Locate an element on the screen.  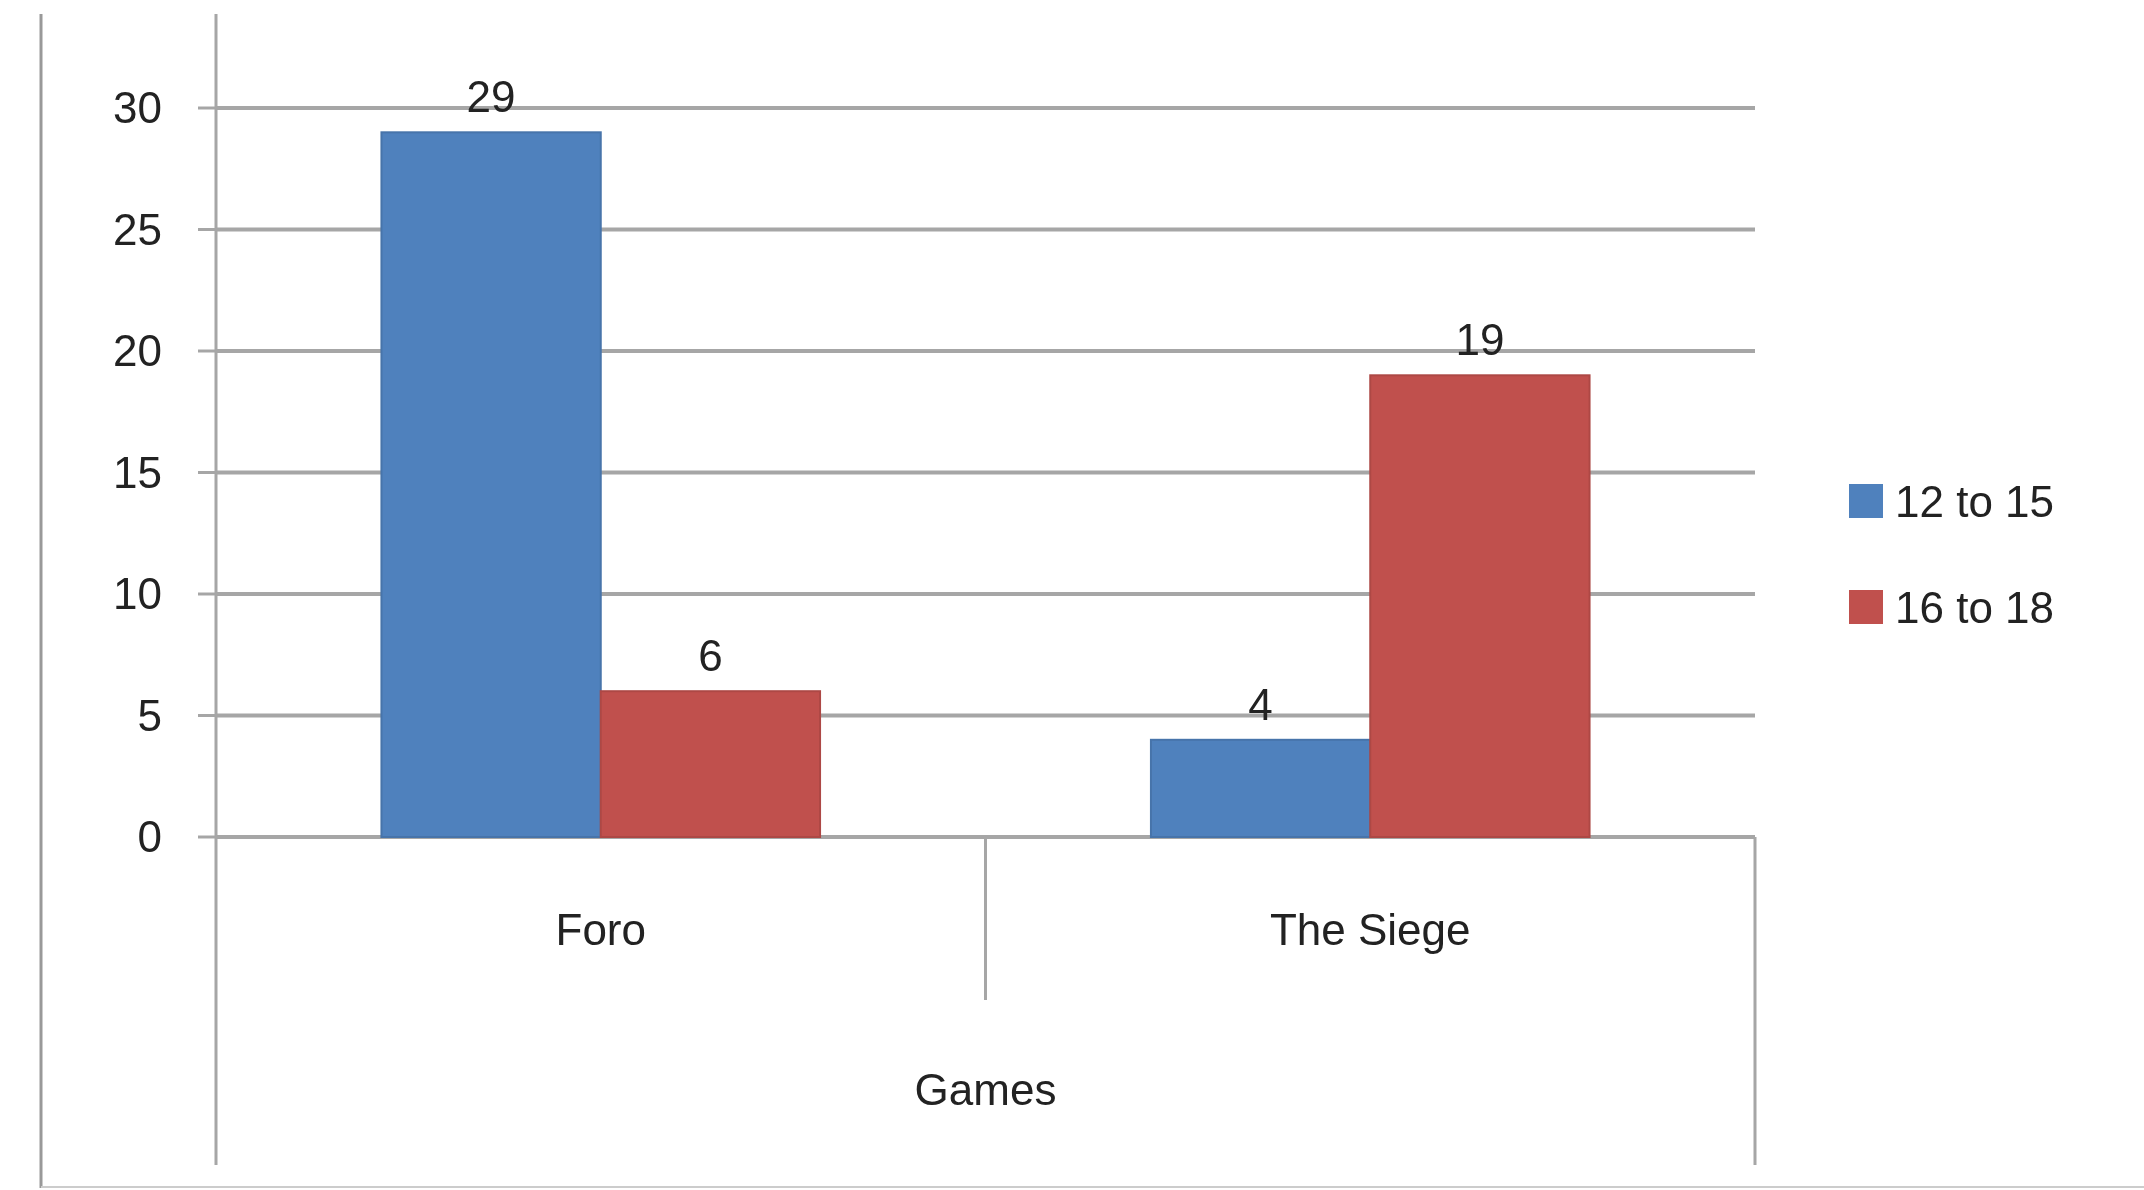
x-axis-title: Games is located at coordinates (985, 1089).